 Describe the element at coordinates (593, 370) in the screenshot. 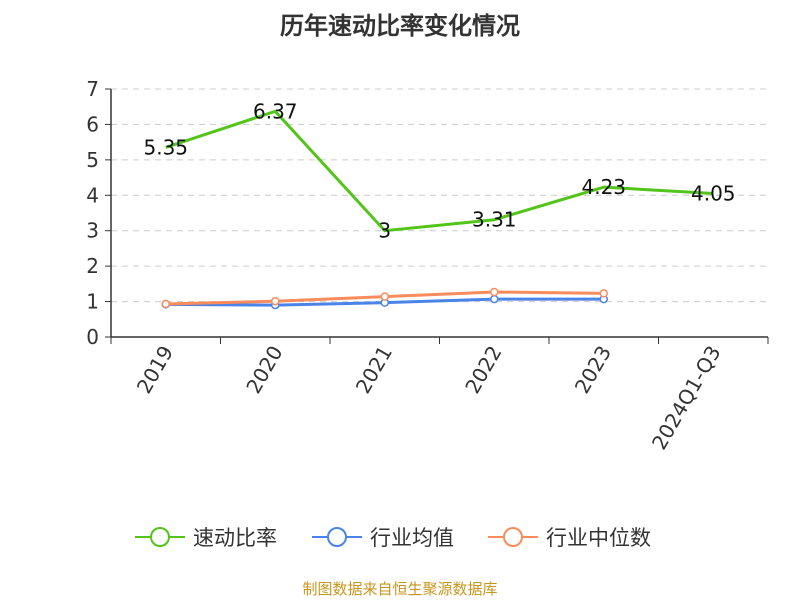

I see `x-tick-label: 2023` at that location.